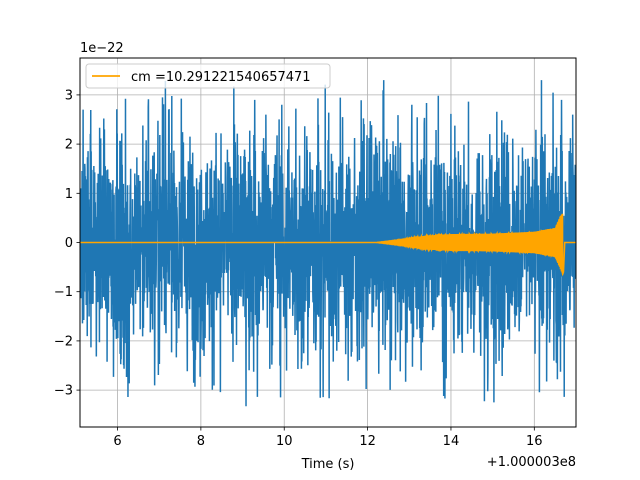  Describe the element at coordinates (221, 77) in the screenshot. I see `legend-label: cm =10.291221540657471` at that location.